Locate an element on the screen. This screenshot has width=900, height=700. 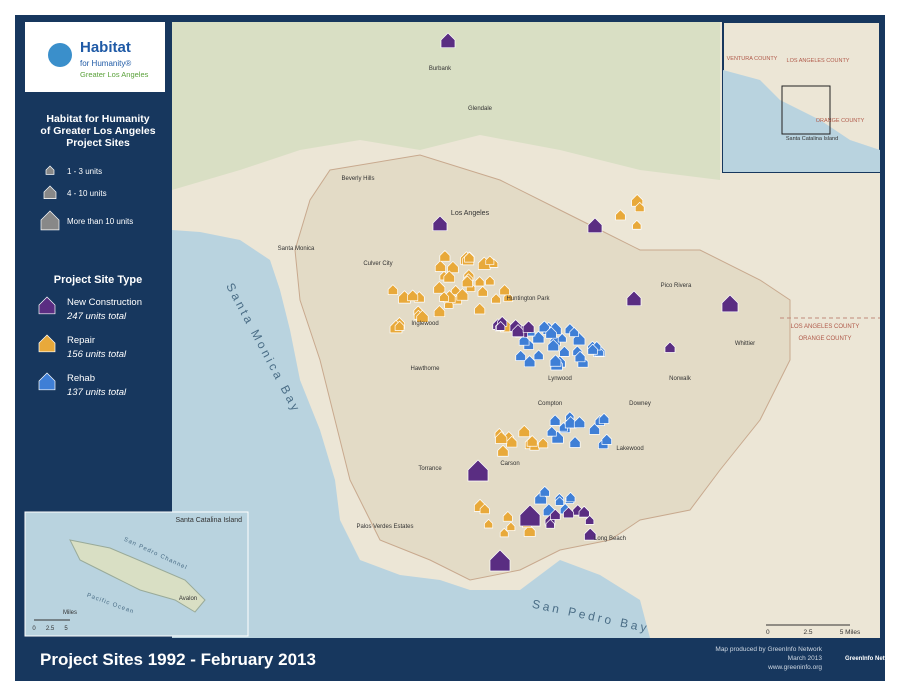
place-label: Long Beach is located at coordinates (610, 539).